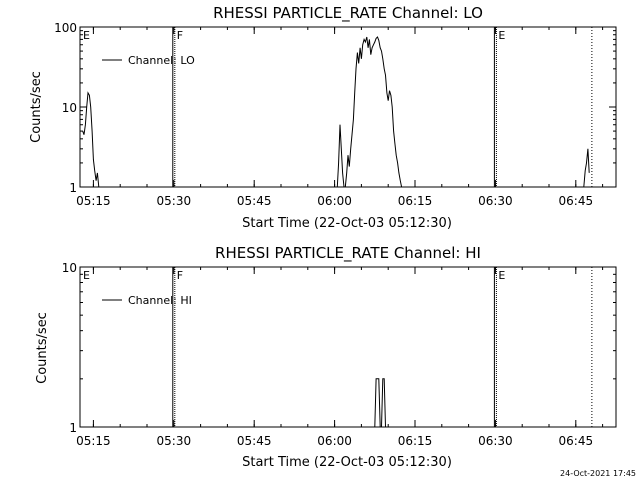 This screenshot has height=480, width=640. I want to click on legend-label: Channel: LO, so click(161, 60).